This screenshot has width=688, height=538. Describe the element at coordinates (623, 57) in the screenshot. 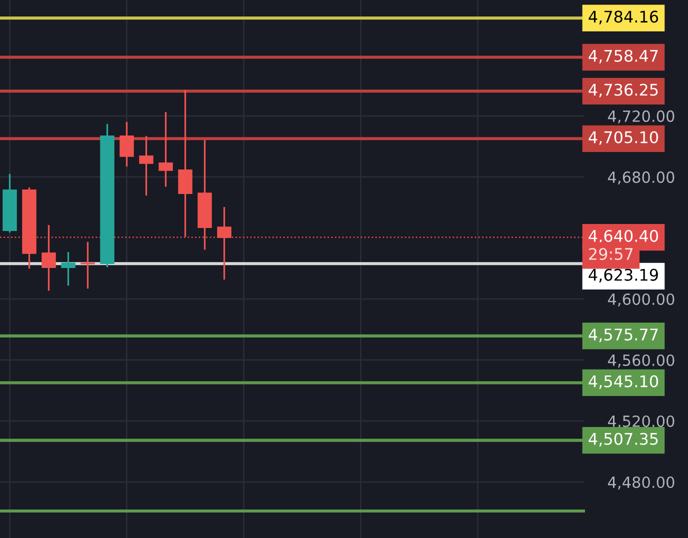

I see `ref-line-label: 4,758.47` at that location.